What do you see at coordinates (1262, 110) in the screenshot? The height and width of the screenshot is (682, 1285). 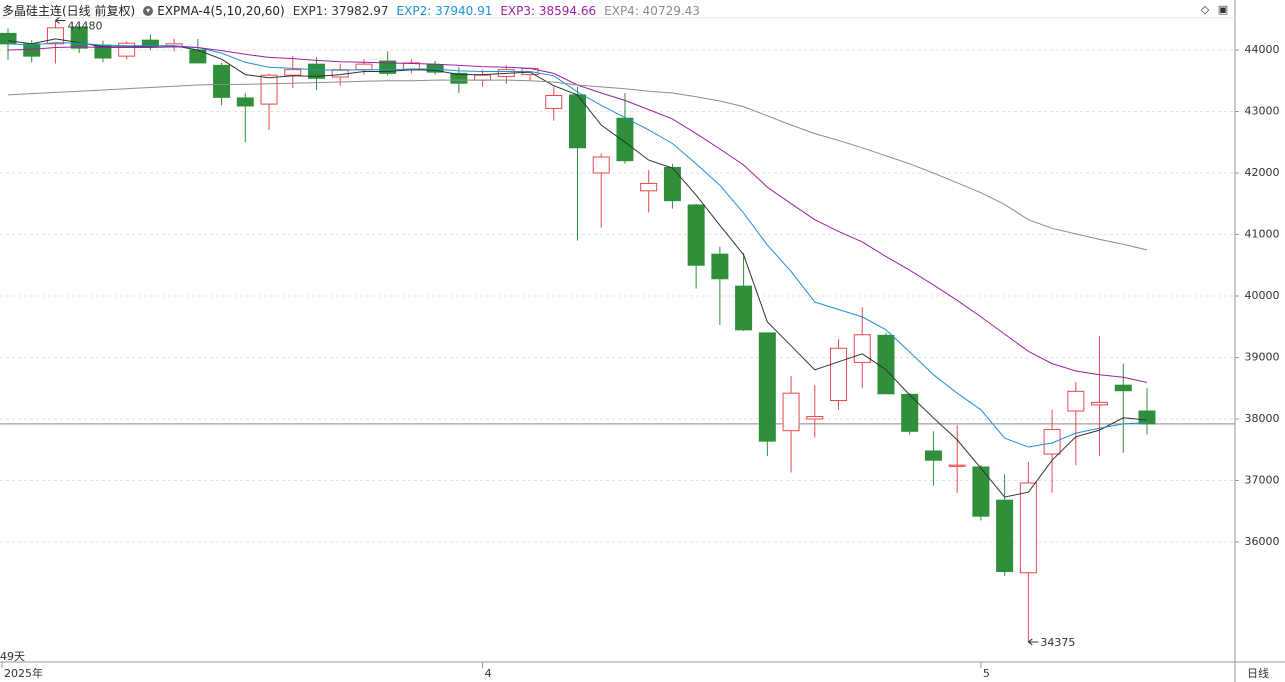 I see `y-tick-label: 43000` at bounding box center [1262, 110].